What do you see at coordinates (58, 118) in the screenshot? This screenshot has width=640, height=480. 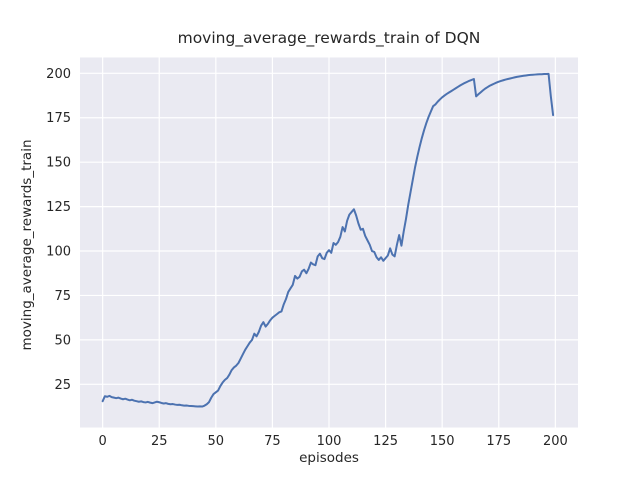 I see `y-tick-label: 175` at bounding box center [58, 118].